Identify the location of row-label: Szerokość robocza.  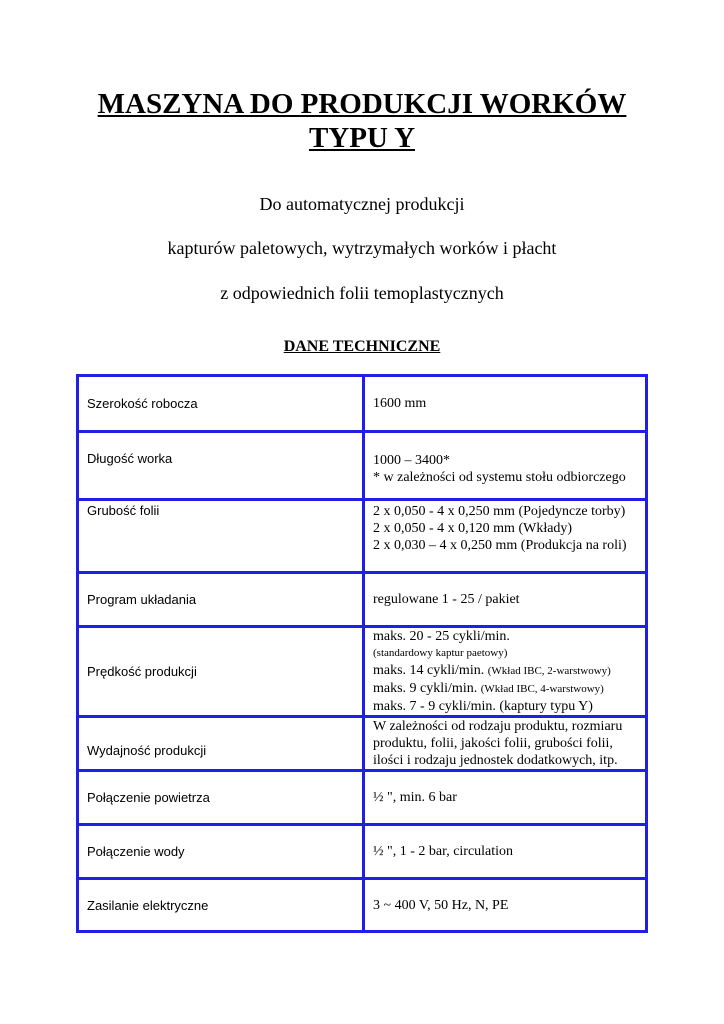
(220, 403).